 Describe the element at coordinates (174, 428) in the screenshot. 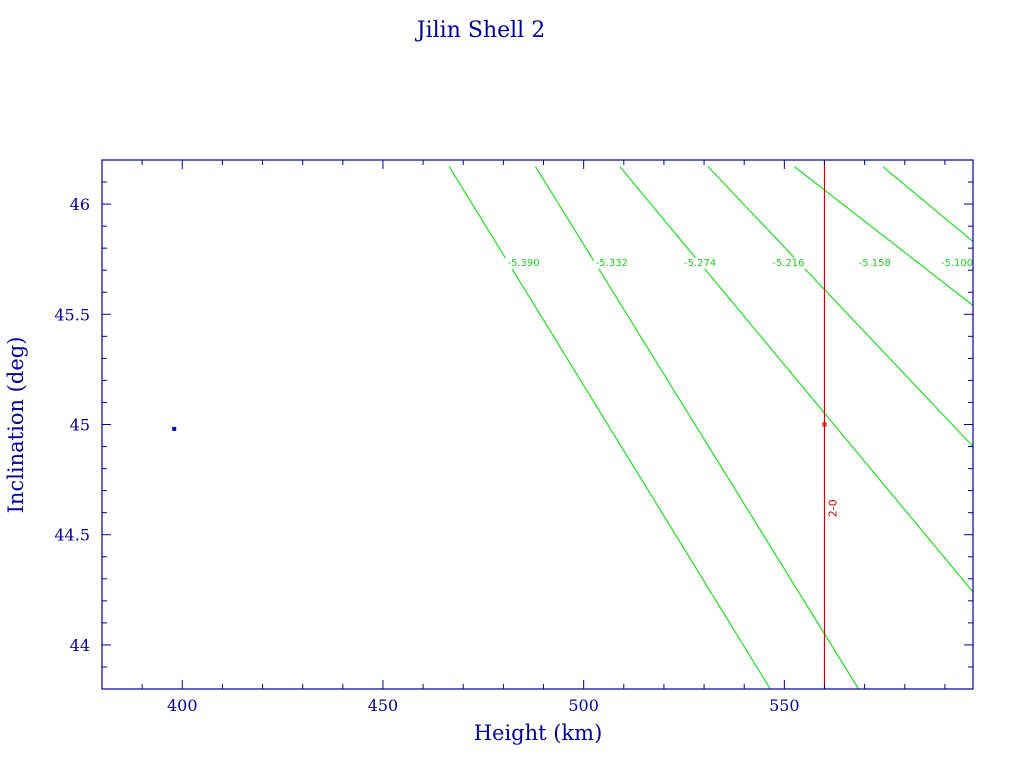

I see `data-point-blue` at that location.